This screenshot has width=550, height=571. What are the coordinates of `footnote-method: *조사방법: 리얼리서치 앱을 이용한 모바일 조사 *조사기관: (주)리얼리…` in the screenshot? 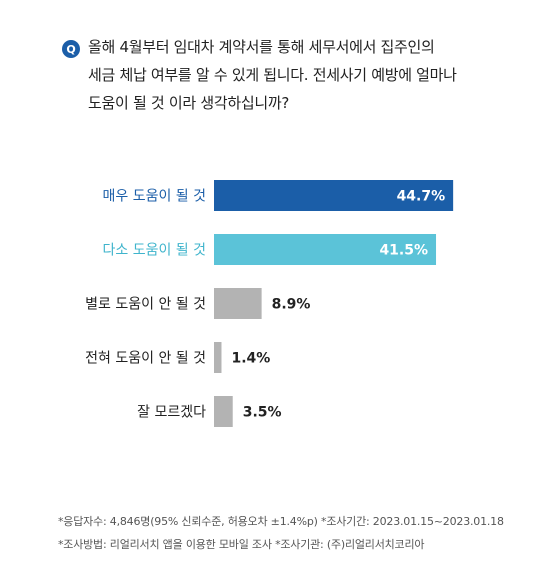 It's located at (241, 544).